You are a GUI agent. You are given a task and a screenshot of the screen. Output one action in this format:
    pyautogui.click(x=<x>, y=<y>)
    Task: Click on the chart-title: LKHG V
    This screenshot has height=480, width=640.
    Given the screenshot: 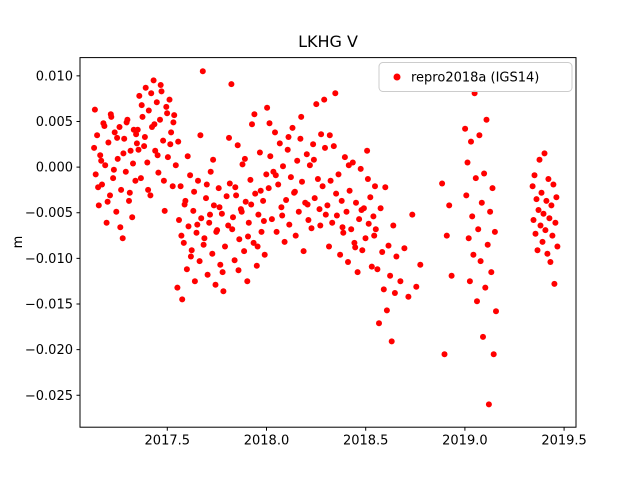 What is the action you would take?
    pyautogui.click(x=328, y=41)
    